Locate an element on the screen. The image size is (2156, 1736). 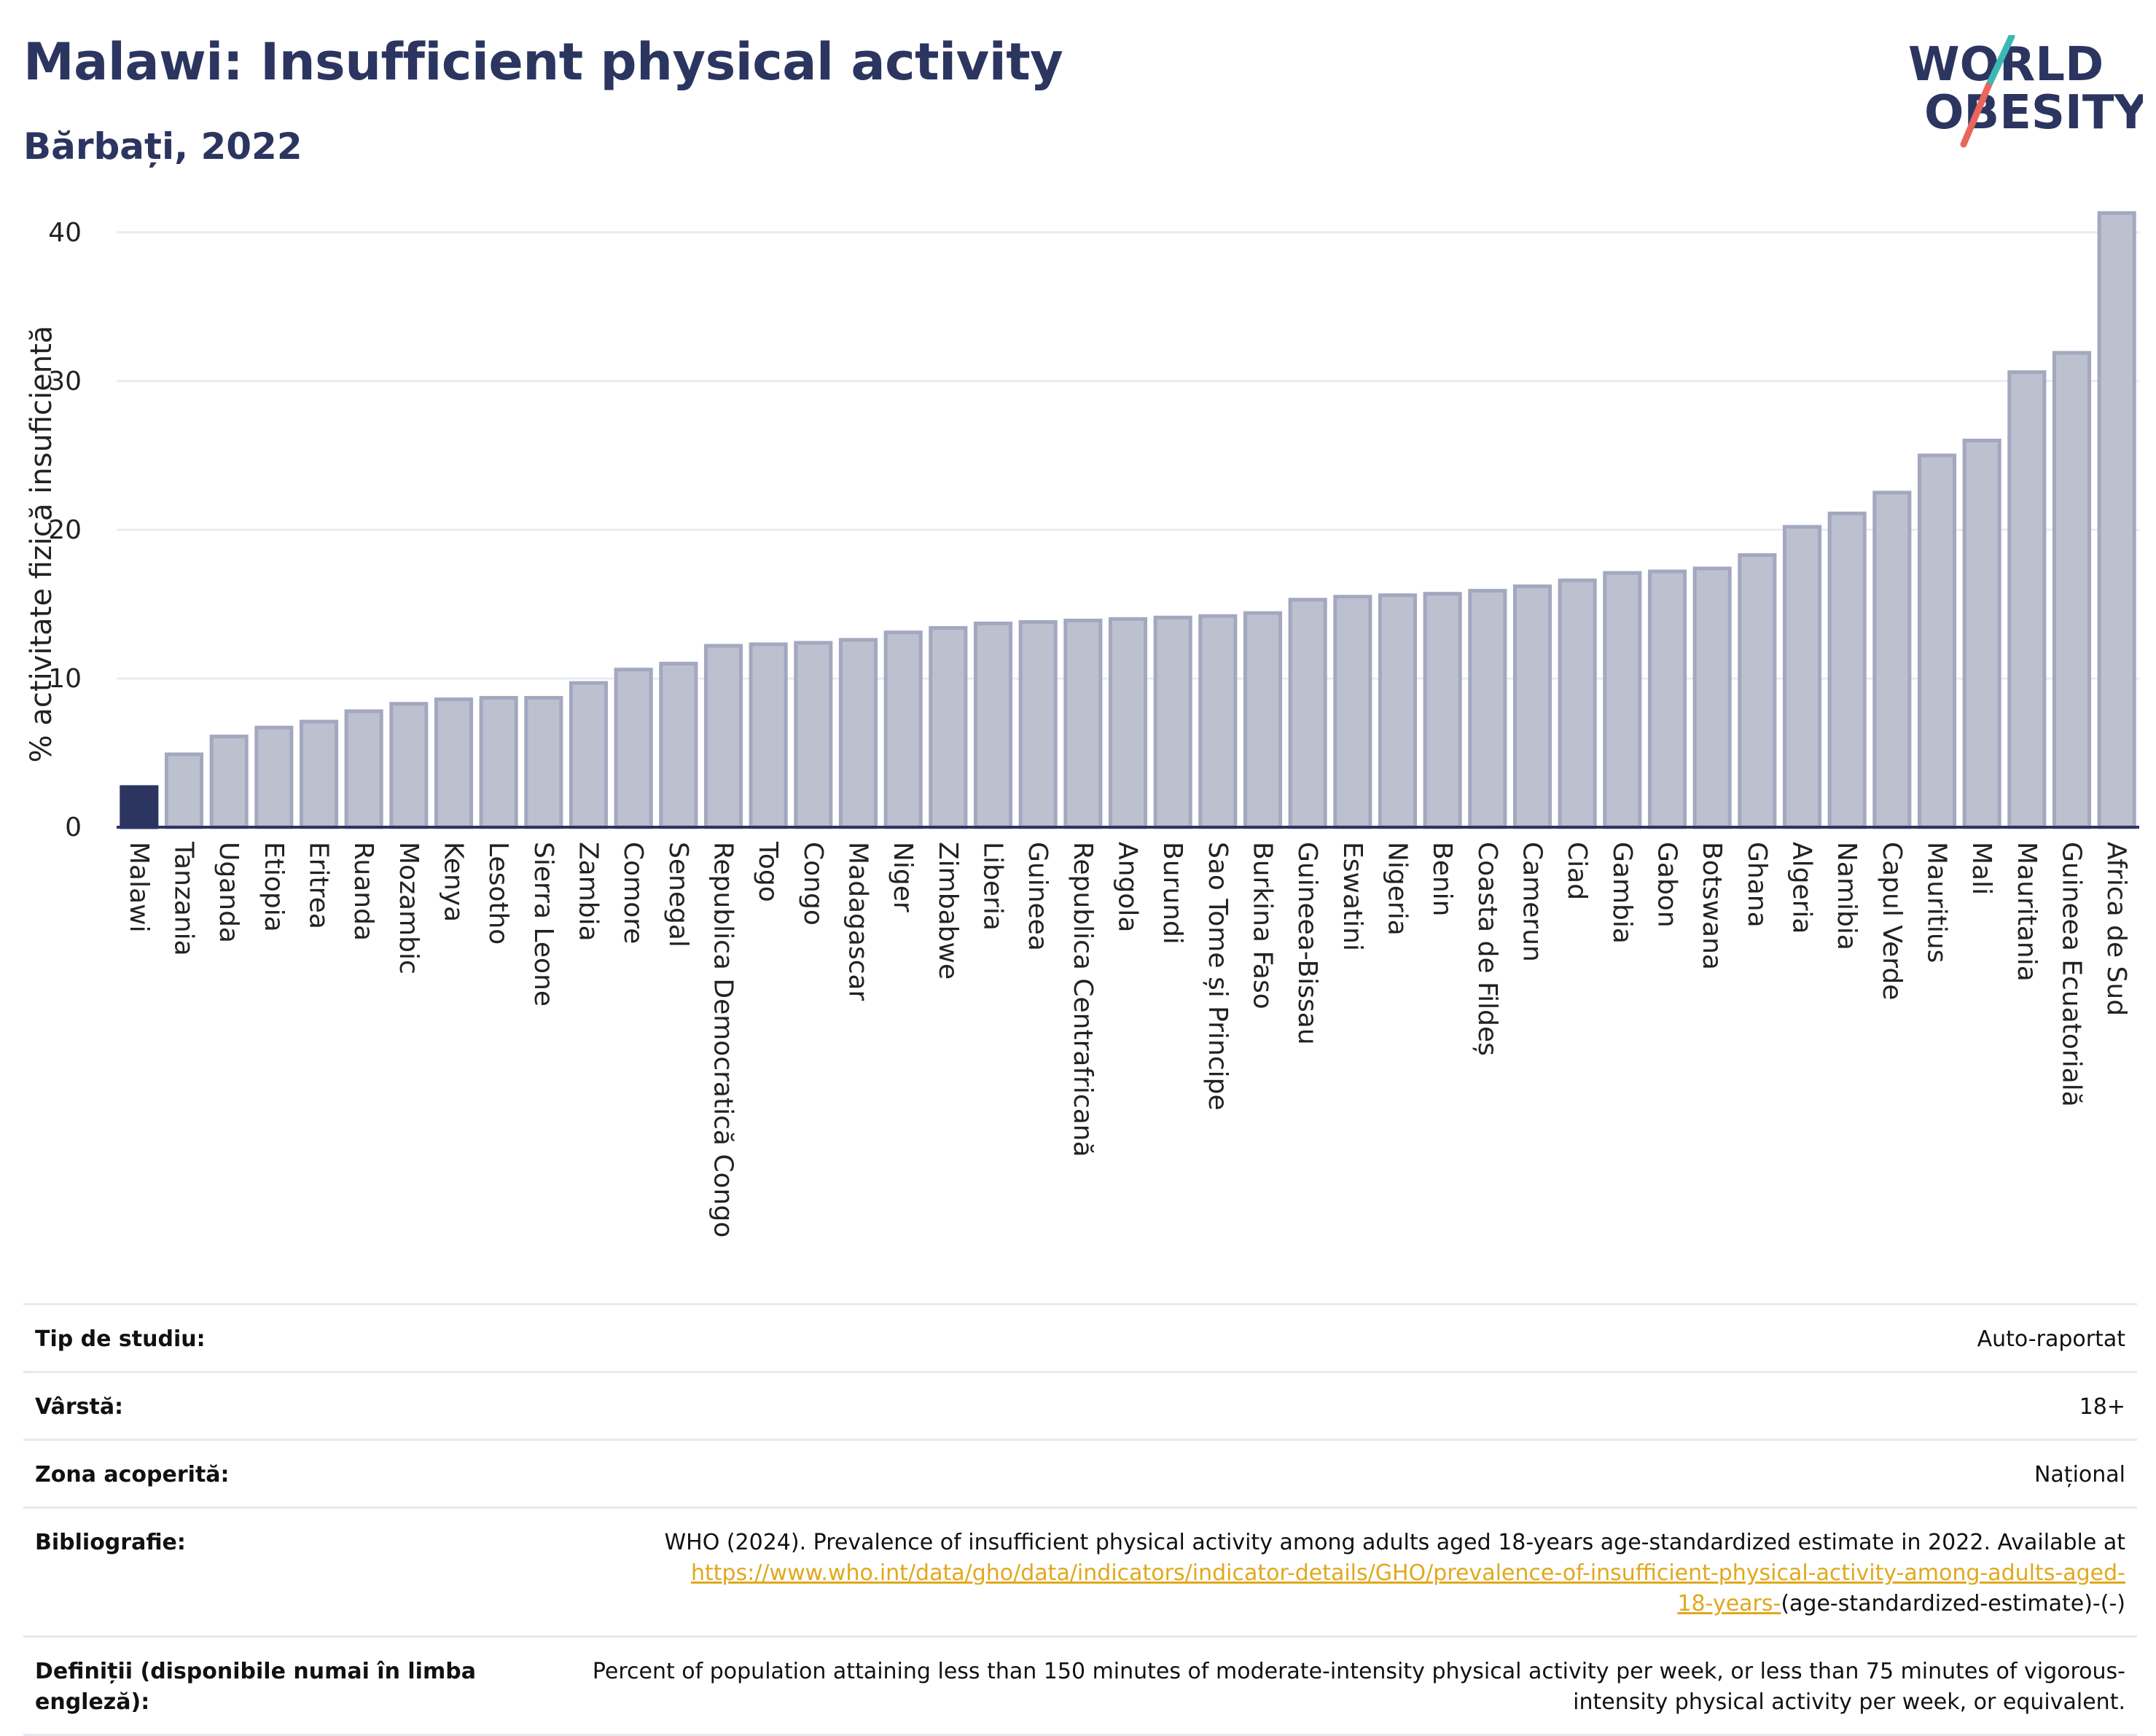
page-title: Malawi: Insufficient physical activity is located at coordinates (543, 62).